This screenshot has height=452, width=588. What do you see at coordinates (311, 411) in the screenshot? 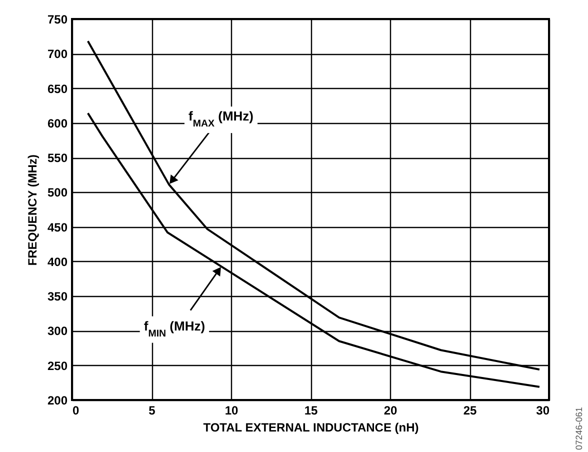
I see `x-tick-label: 15` at bounding box center [311, 411].